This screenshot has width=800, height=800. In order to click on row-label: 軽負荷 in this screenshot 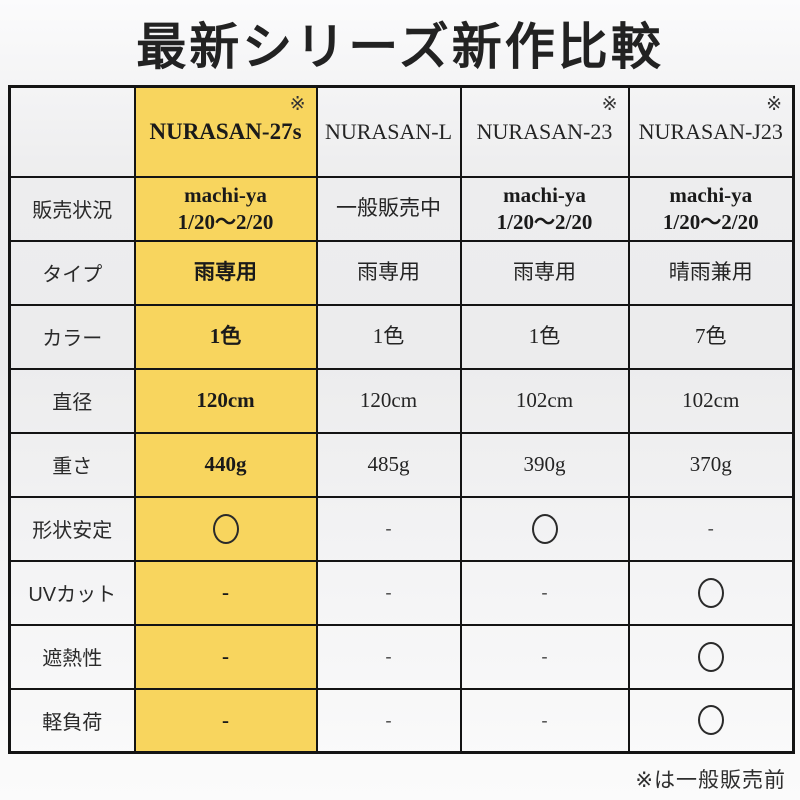, I will do `click(72, 720)`.